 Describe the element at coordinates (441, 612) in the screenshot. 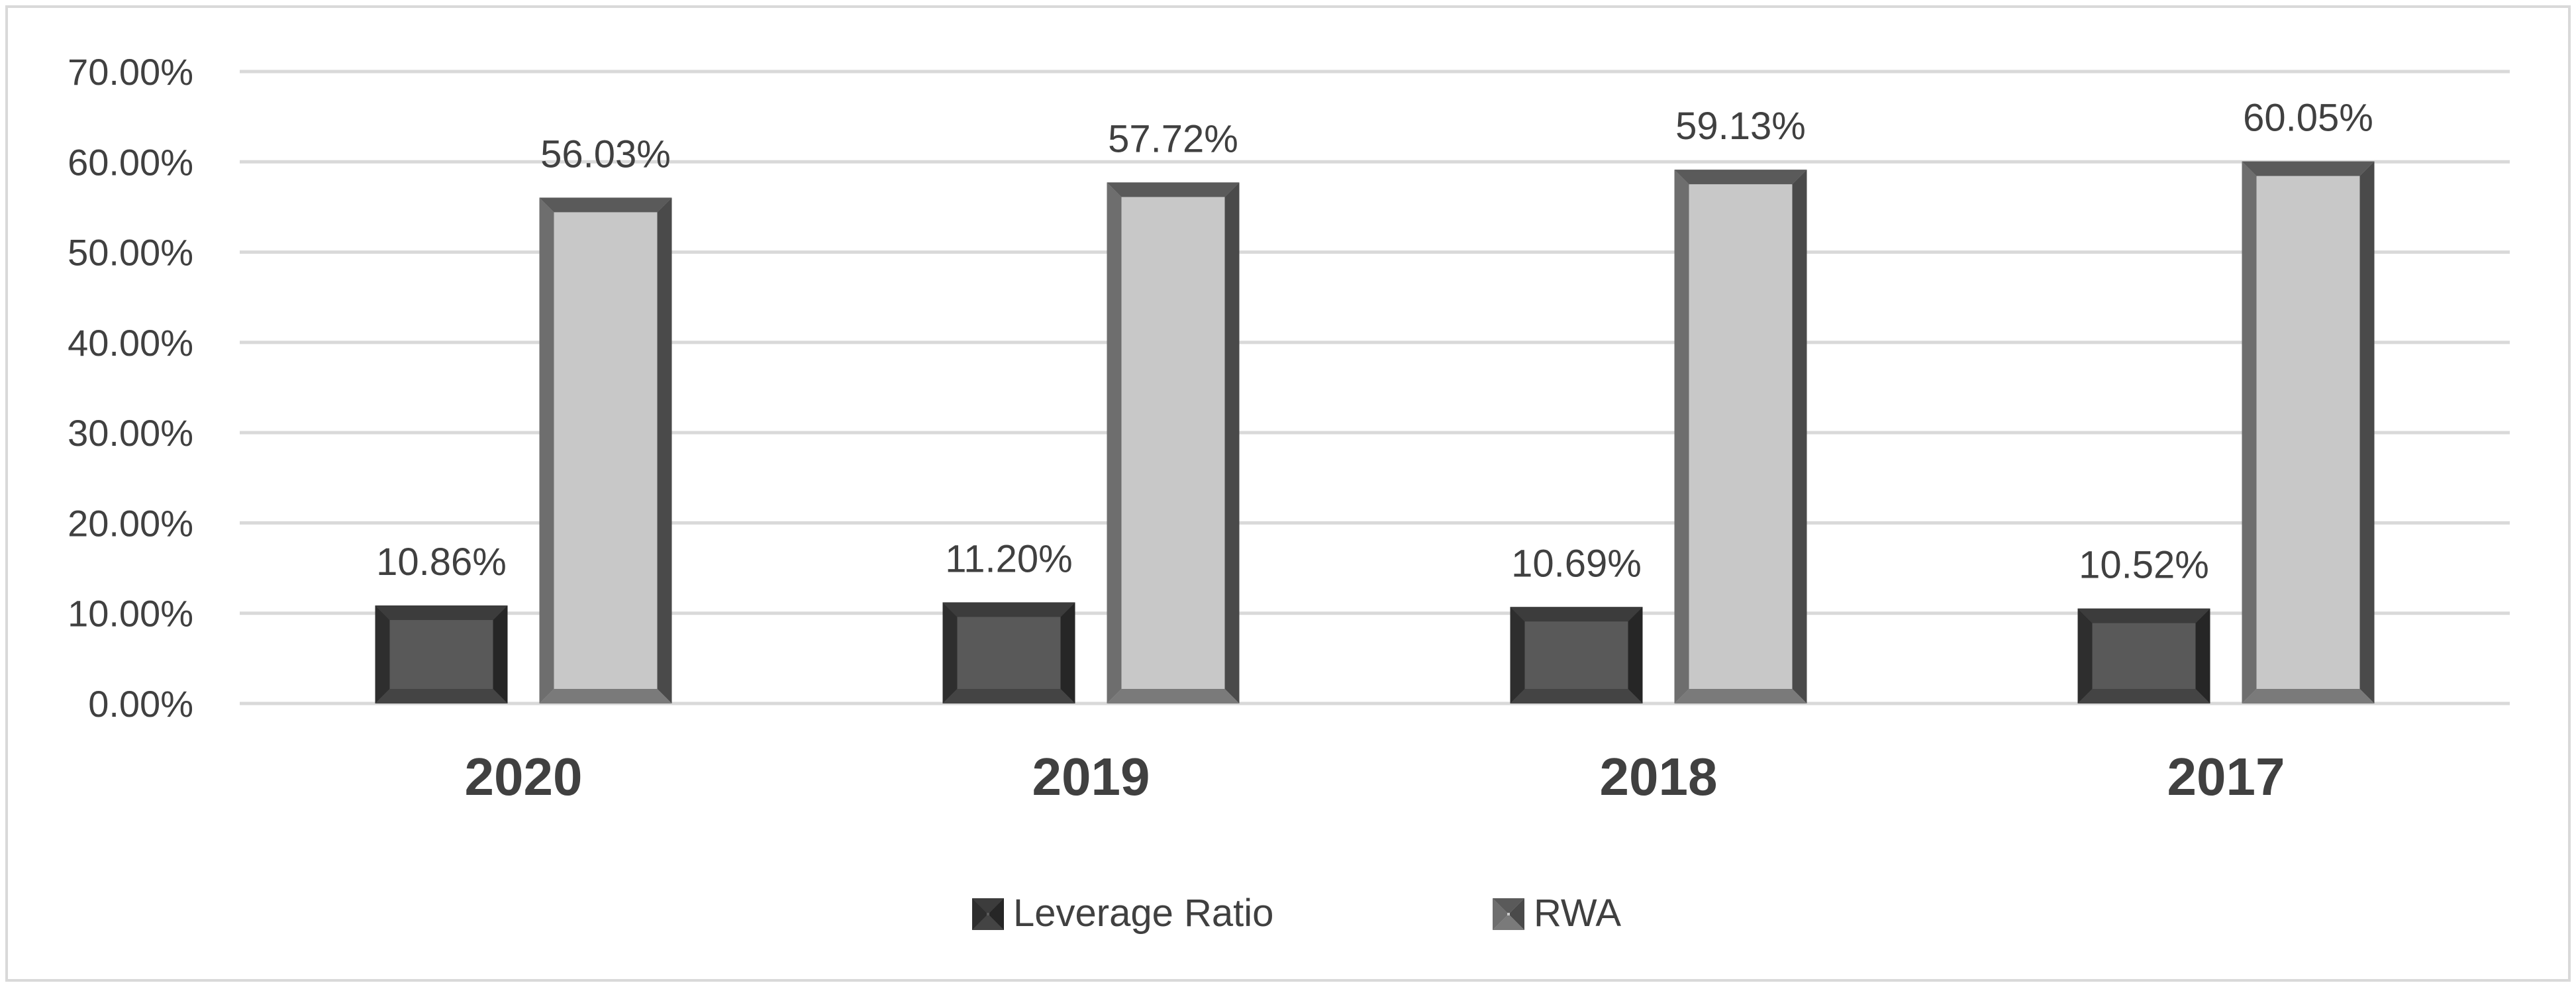

I see `leverage-ratio-bar-2020-bevel-top` at that location.